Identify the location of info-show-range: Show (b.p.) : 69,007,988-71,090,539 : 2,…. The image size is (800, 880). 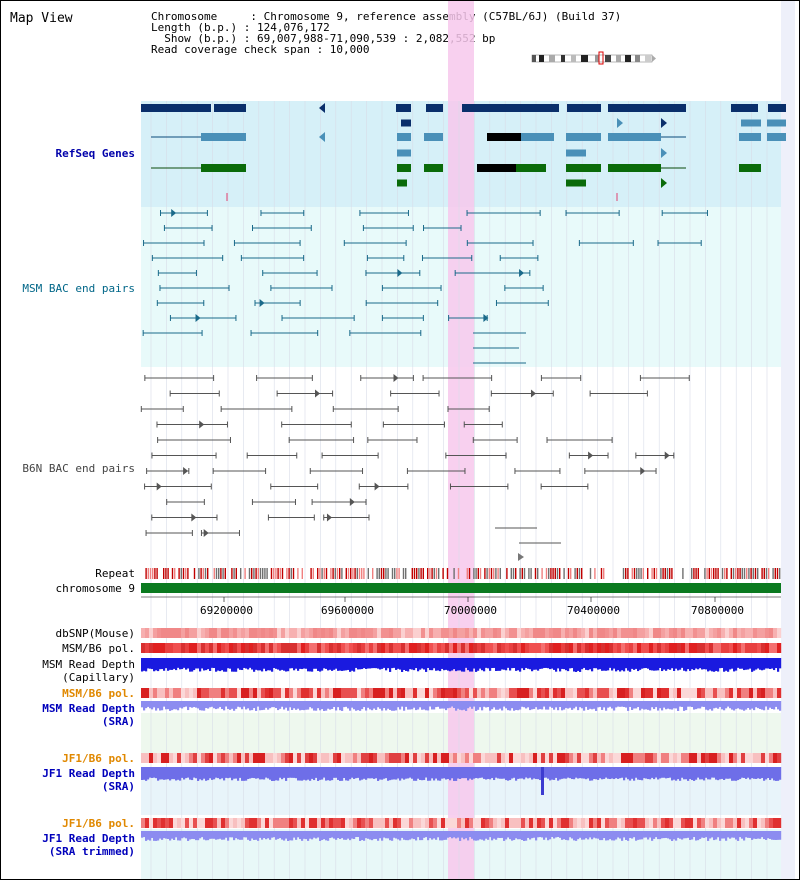
(323, 38).